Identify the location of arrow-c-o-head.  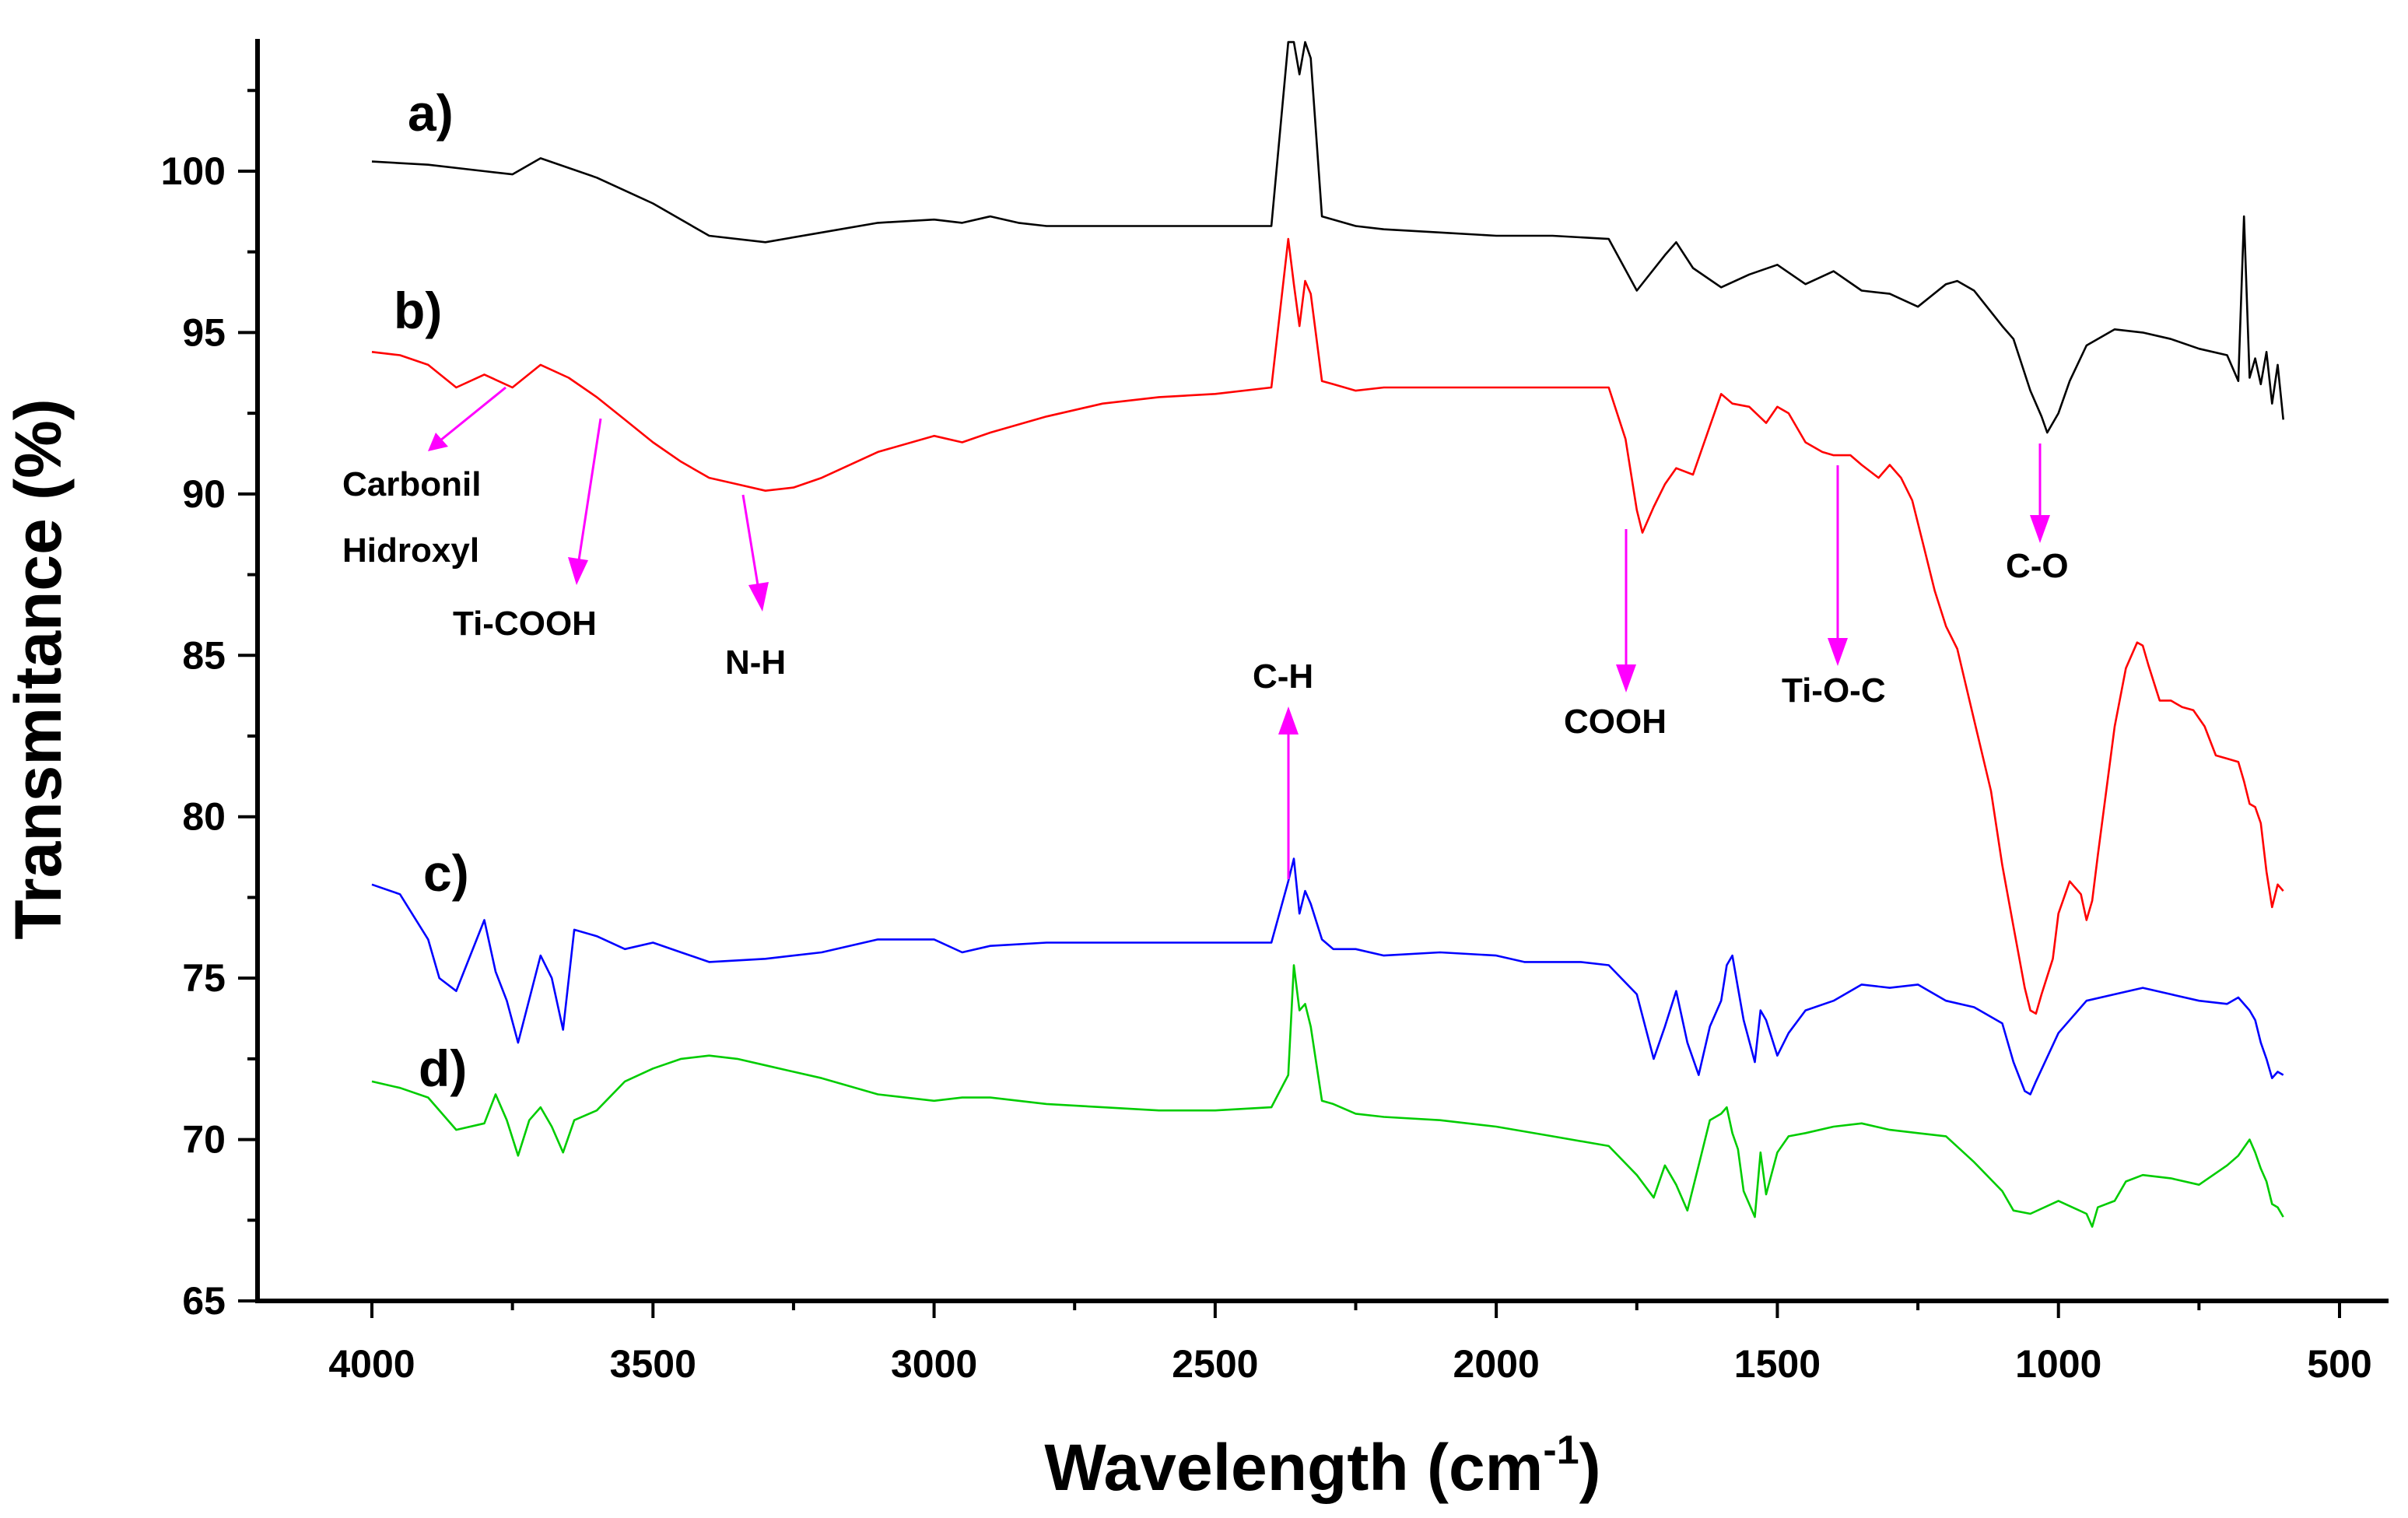
(2040, 529).